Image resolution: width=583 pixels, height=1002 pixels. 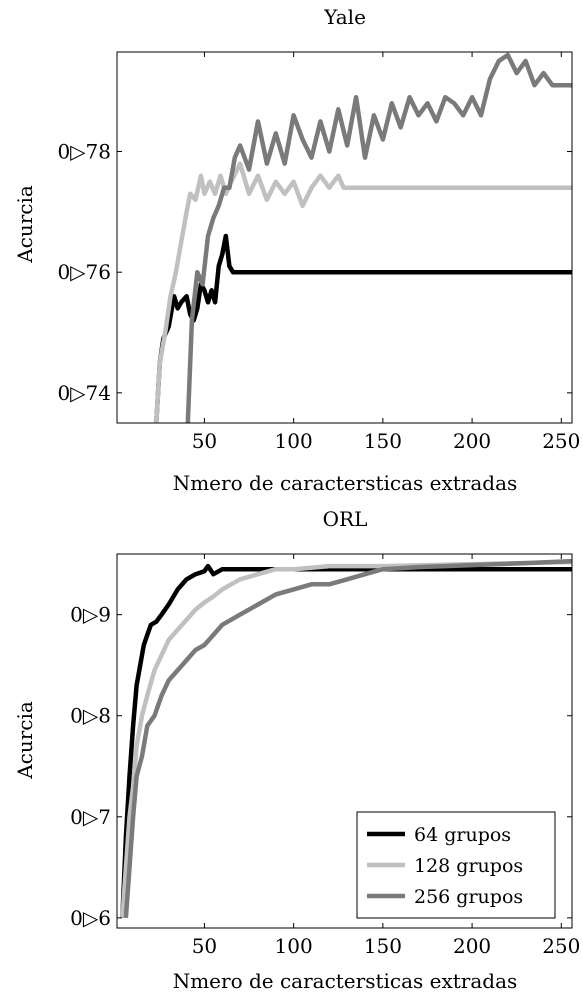 What do you see at coordinates (344, 17) in the screenshot?
I see `yale-chart-title: Yale` at bounding box center [344, 17].